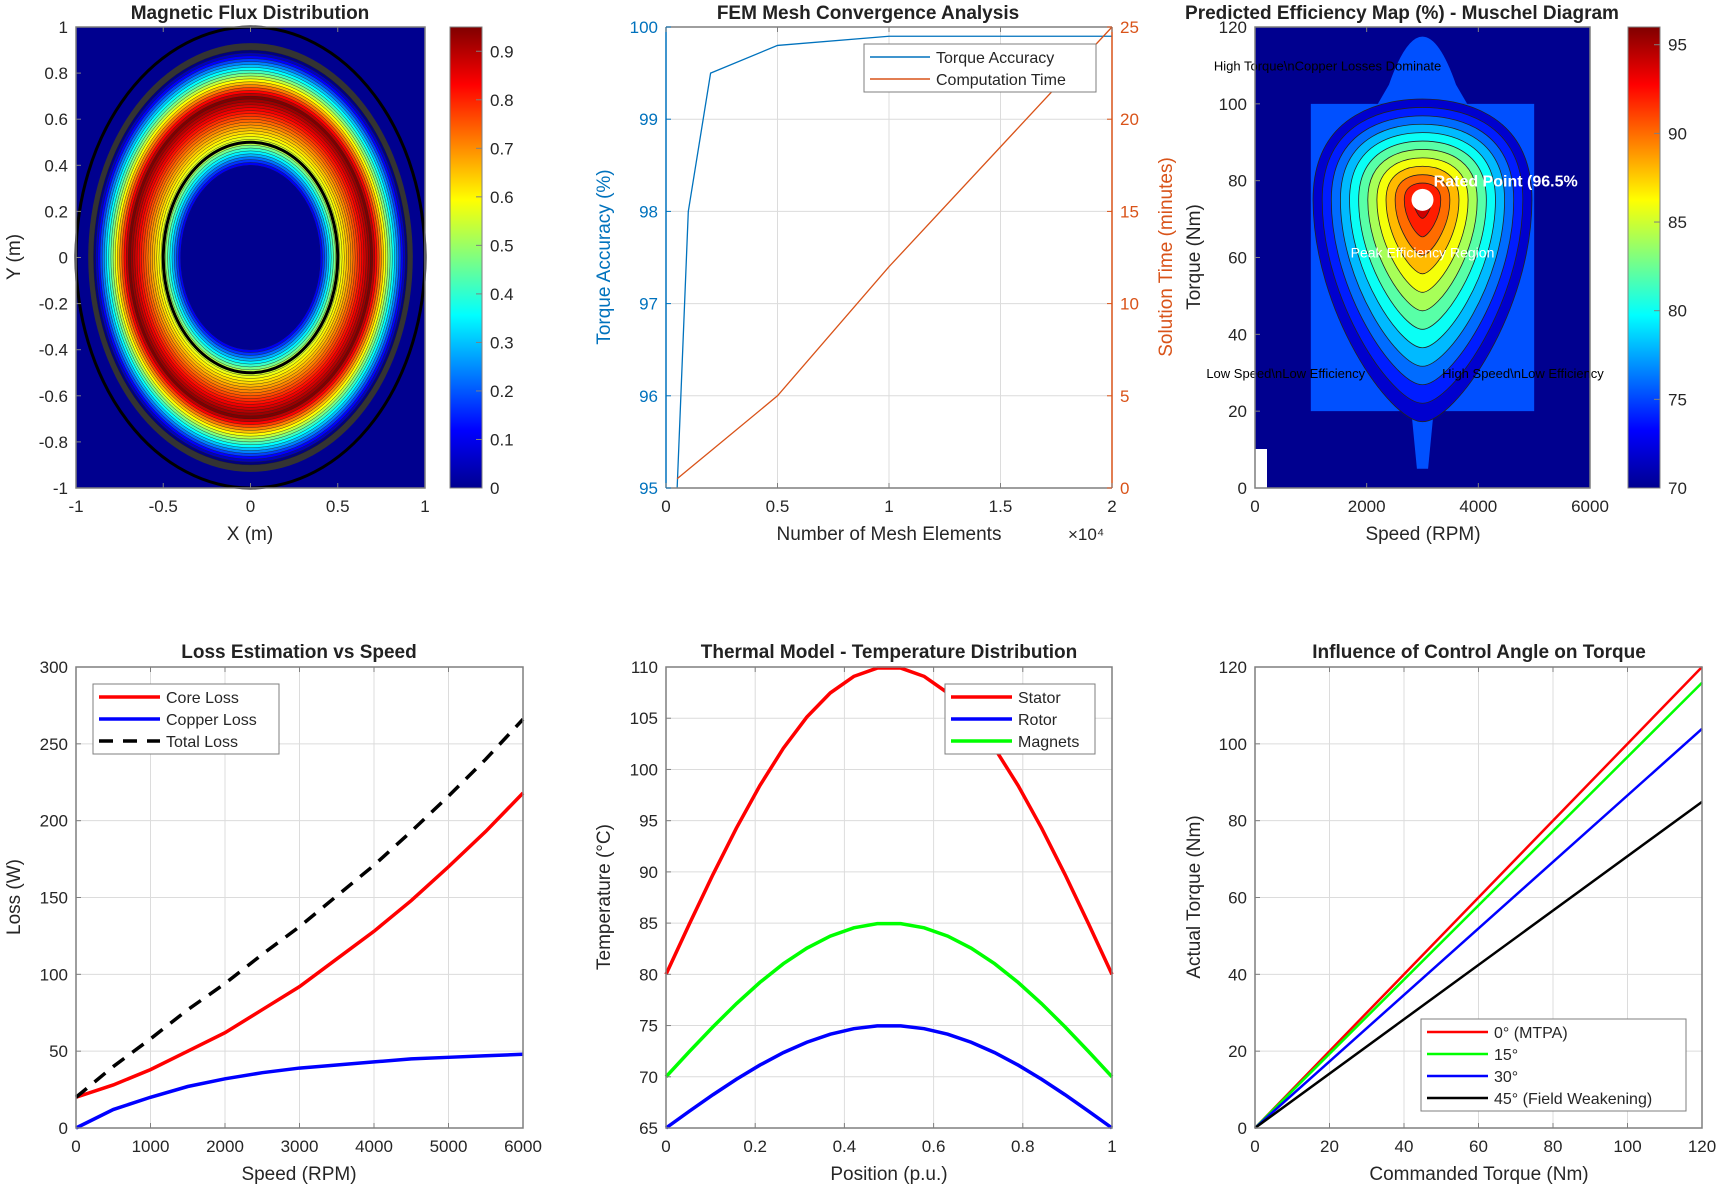  I want to click on colorbar-tick-label: 0.8, so click(502, 100).